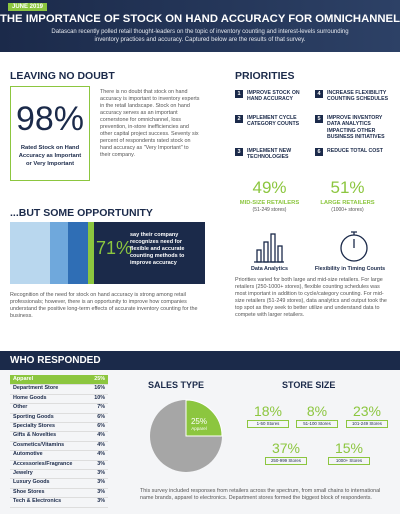  I want to click on industry-row: Accessories/Fragrance 3%, so click(59, 465).